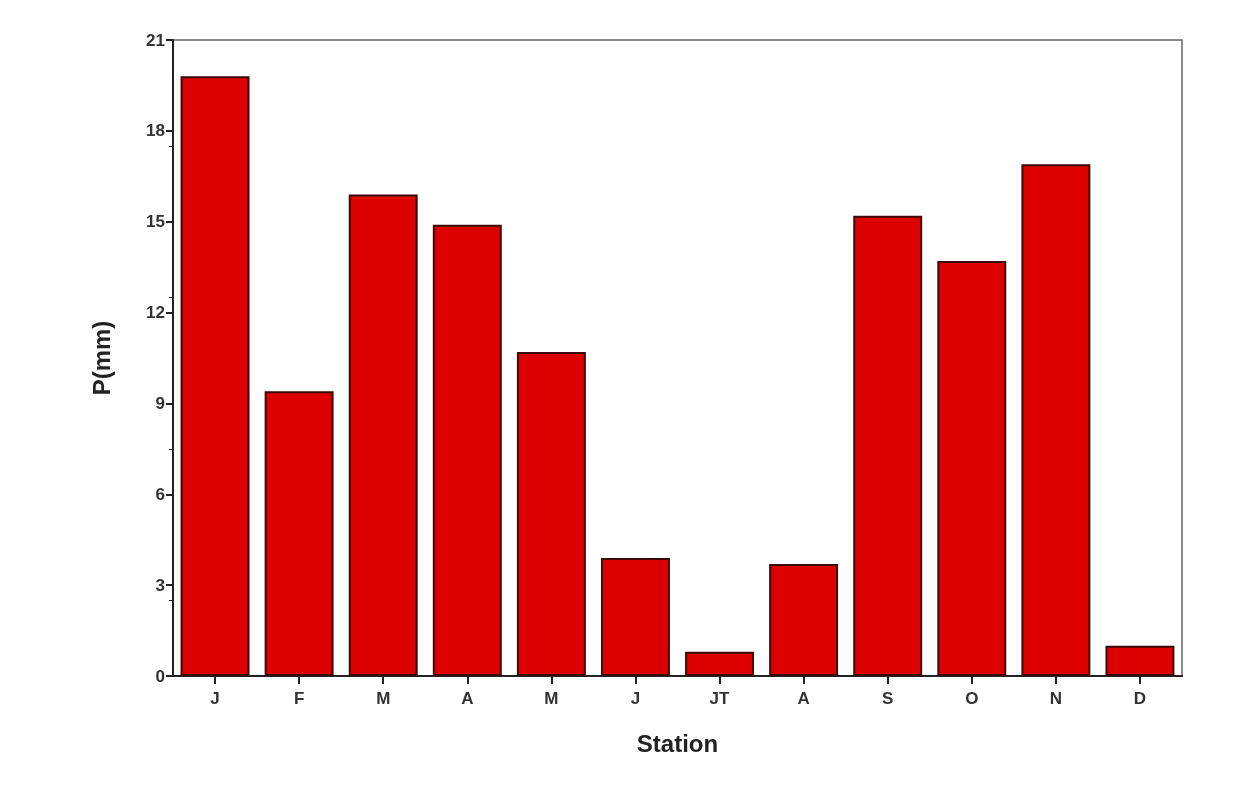  What do you see at coordinates (888, 698) in the screenshot?
I see `x-tick-label: S` at bounding box center [888, 698].